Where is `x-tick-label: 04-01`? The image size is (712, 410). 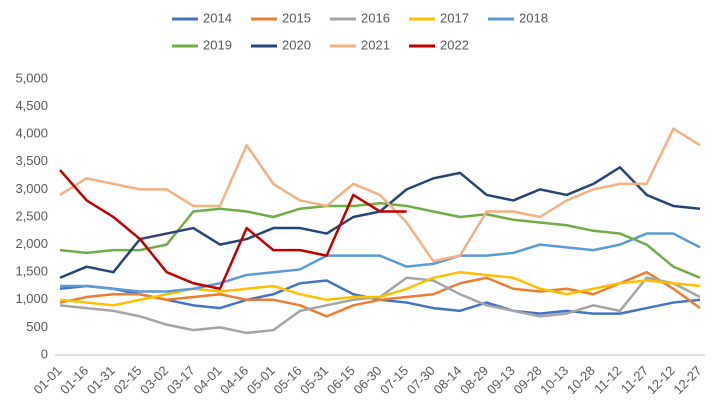 x-tick-label: 04-01 is located at coordinates (207, 380).